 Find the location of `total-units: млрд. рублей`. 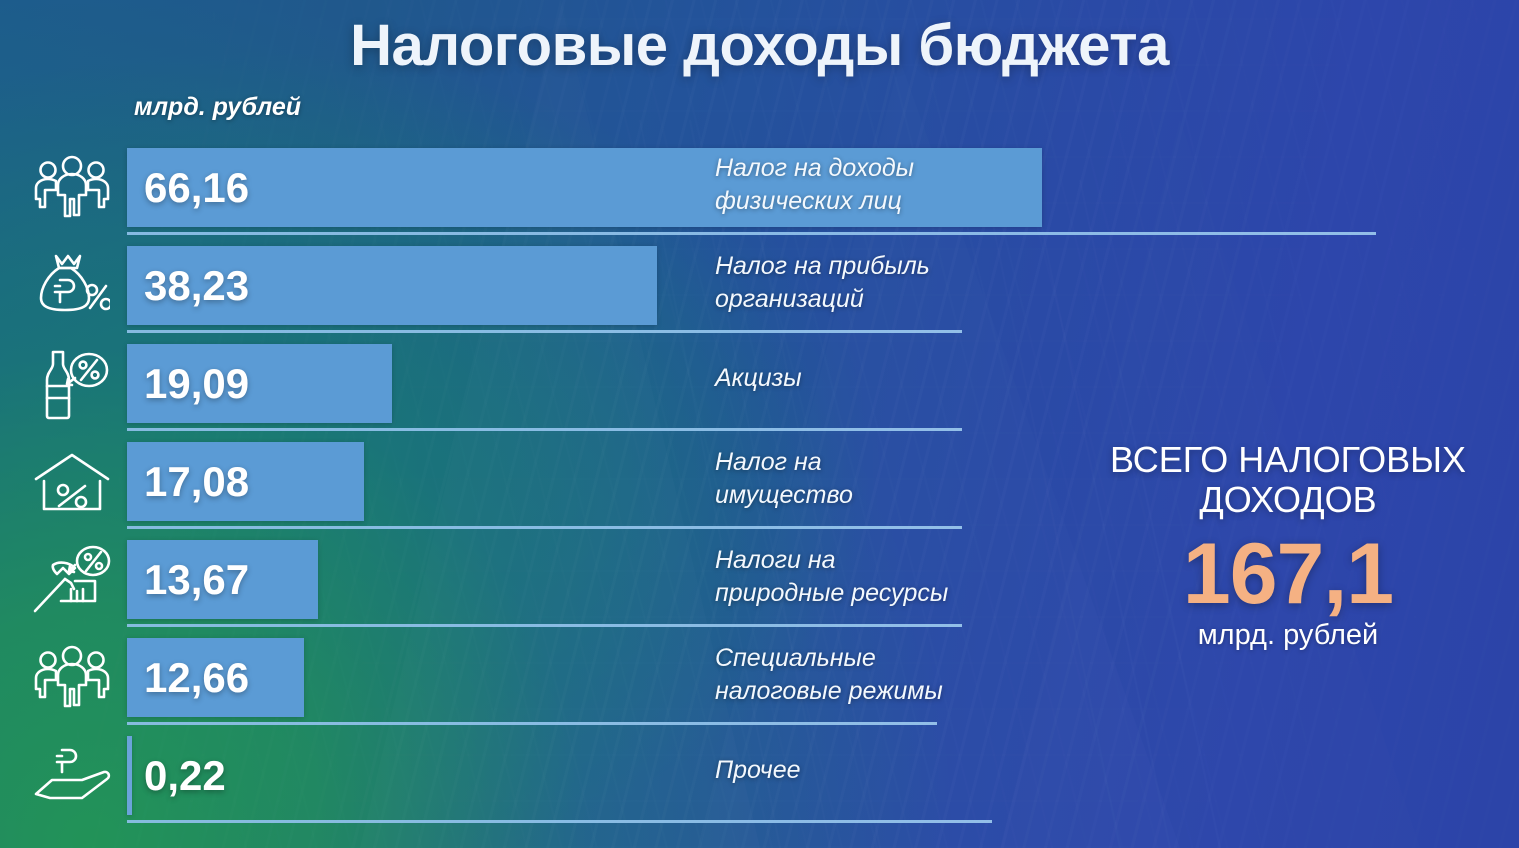

total-units: млрд. рублей is located at coordinates (1288, 634).